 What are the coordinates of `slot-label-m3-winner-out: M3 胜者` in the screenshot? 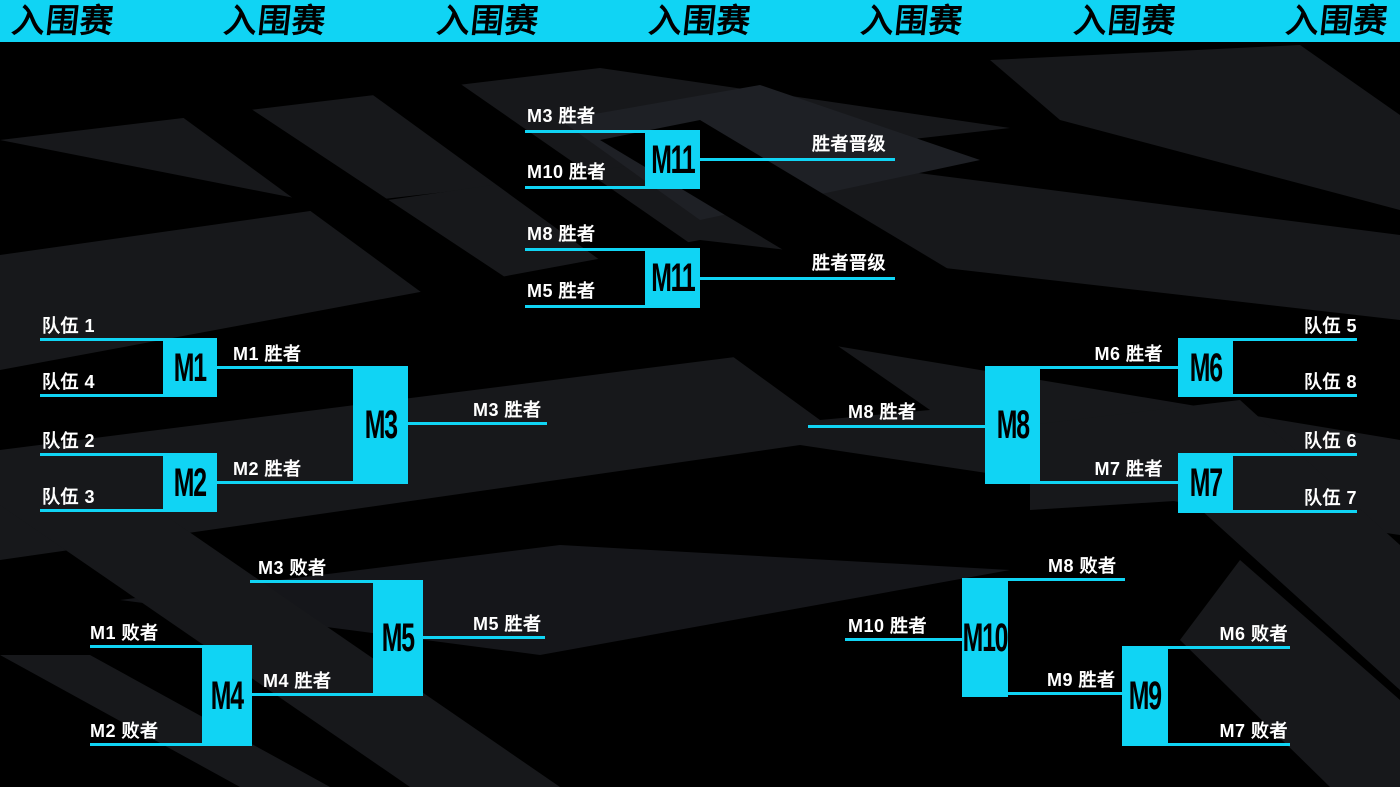 It's located at (507, 410).